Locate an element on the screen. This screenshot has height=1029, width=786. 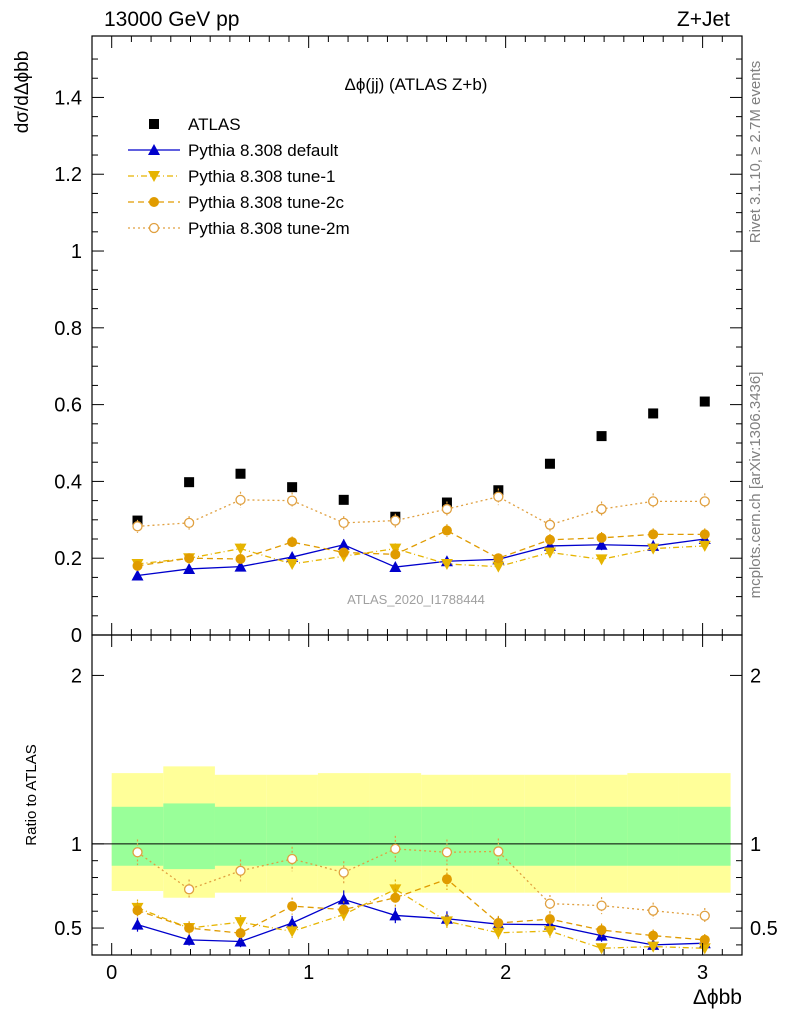
ratio-ylabel: Ratio to ATLAS is located at coordinates (31, 794).